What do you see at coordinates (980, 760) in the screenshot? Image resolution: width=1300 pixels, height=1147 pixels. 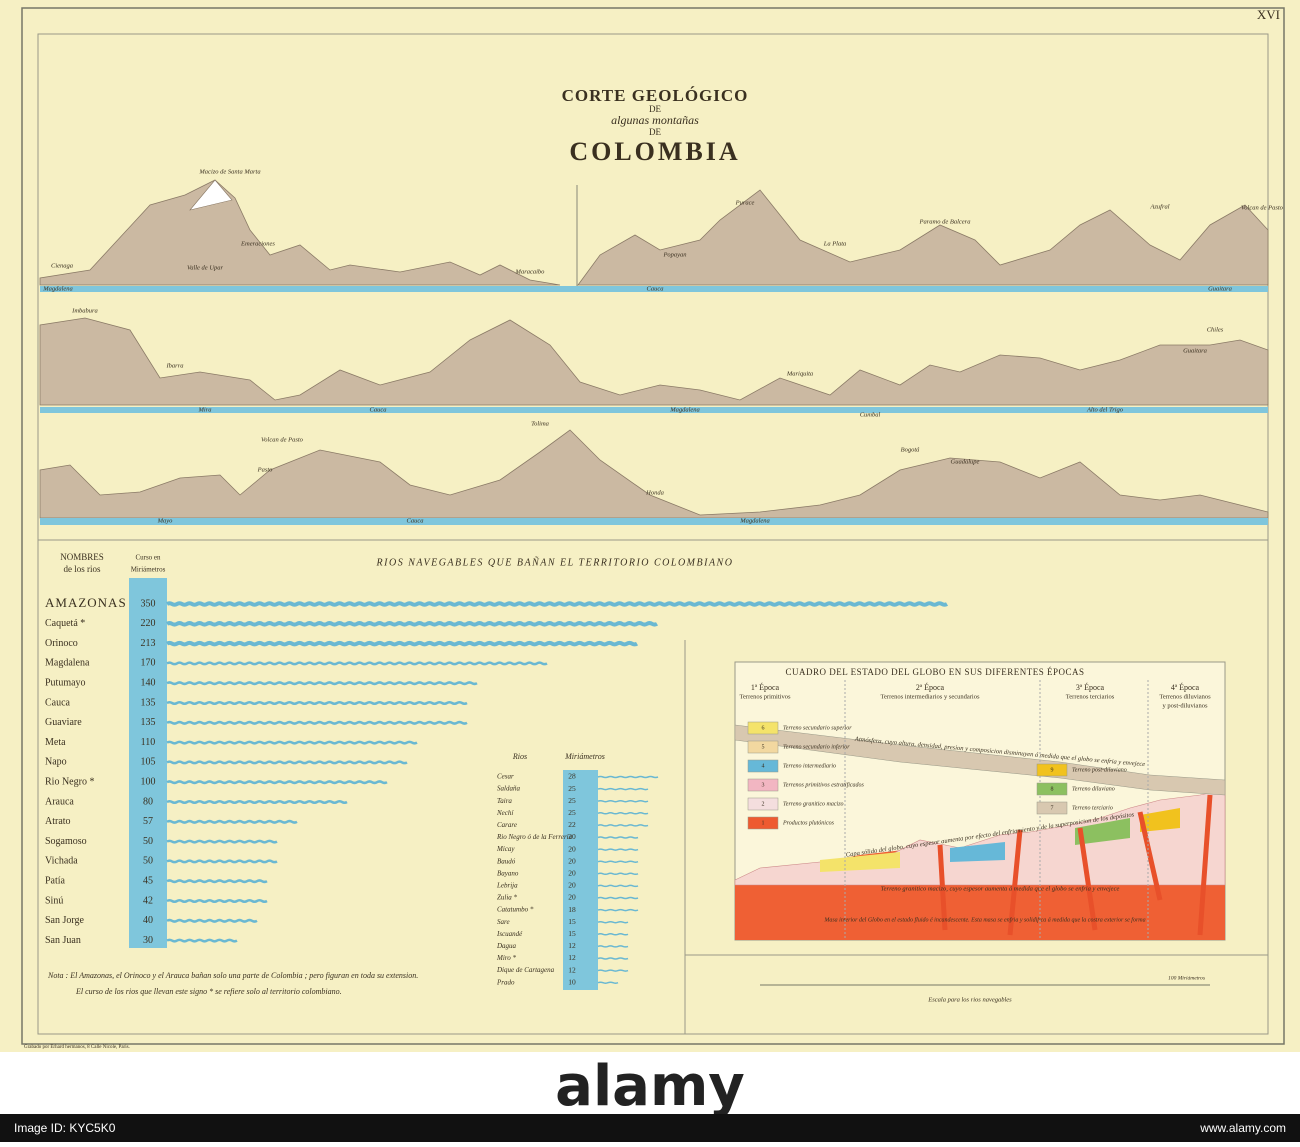 I see `atmosphere-band` at bounding box center [980, 760].